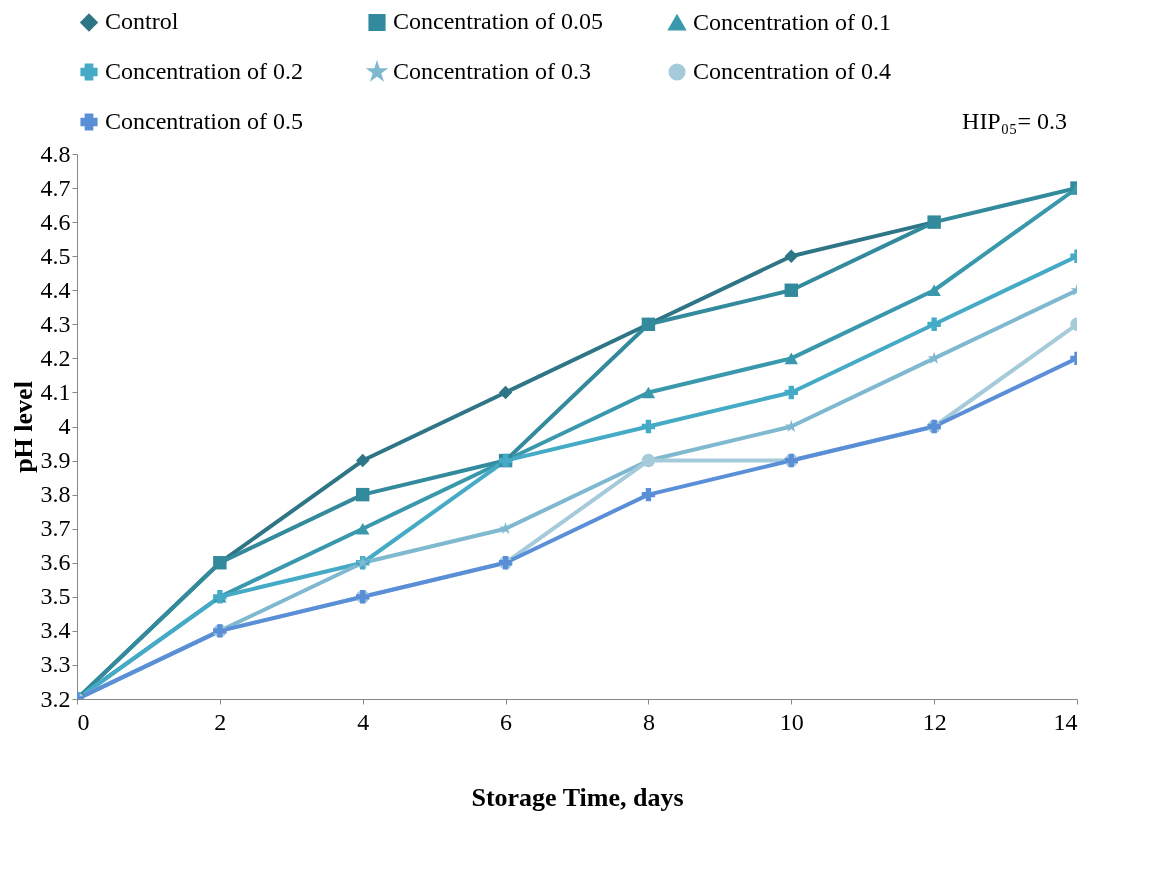  Describe the element at coordinates (23, 427) in the screenshot. I see `y-axis-title: pH level` at that location.